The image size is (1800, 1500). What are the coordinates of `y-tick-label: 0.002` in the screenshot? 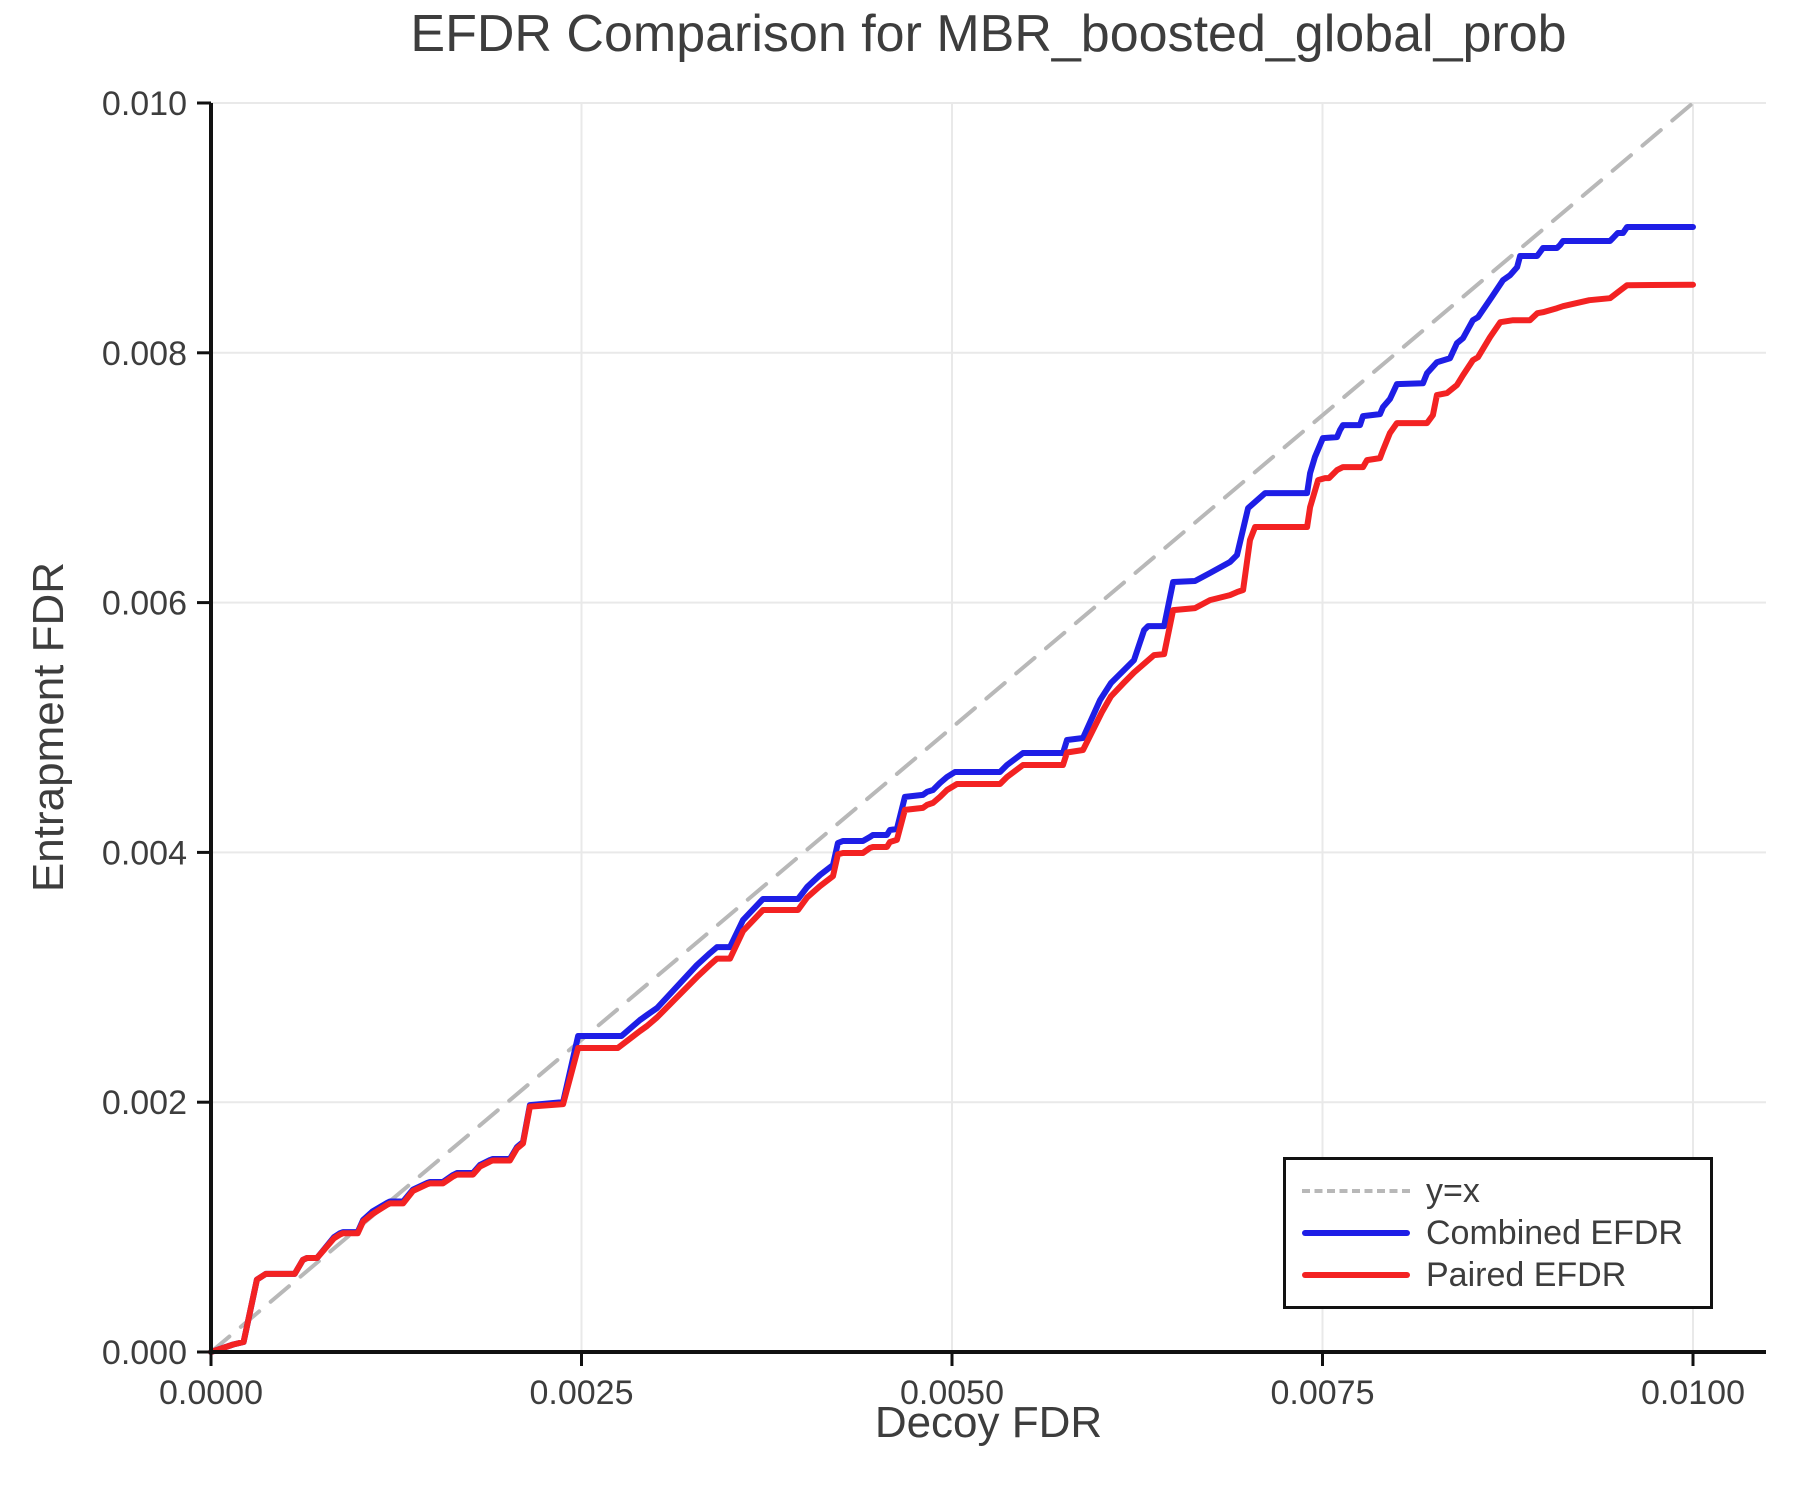 It's located at (144, 1103).